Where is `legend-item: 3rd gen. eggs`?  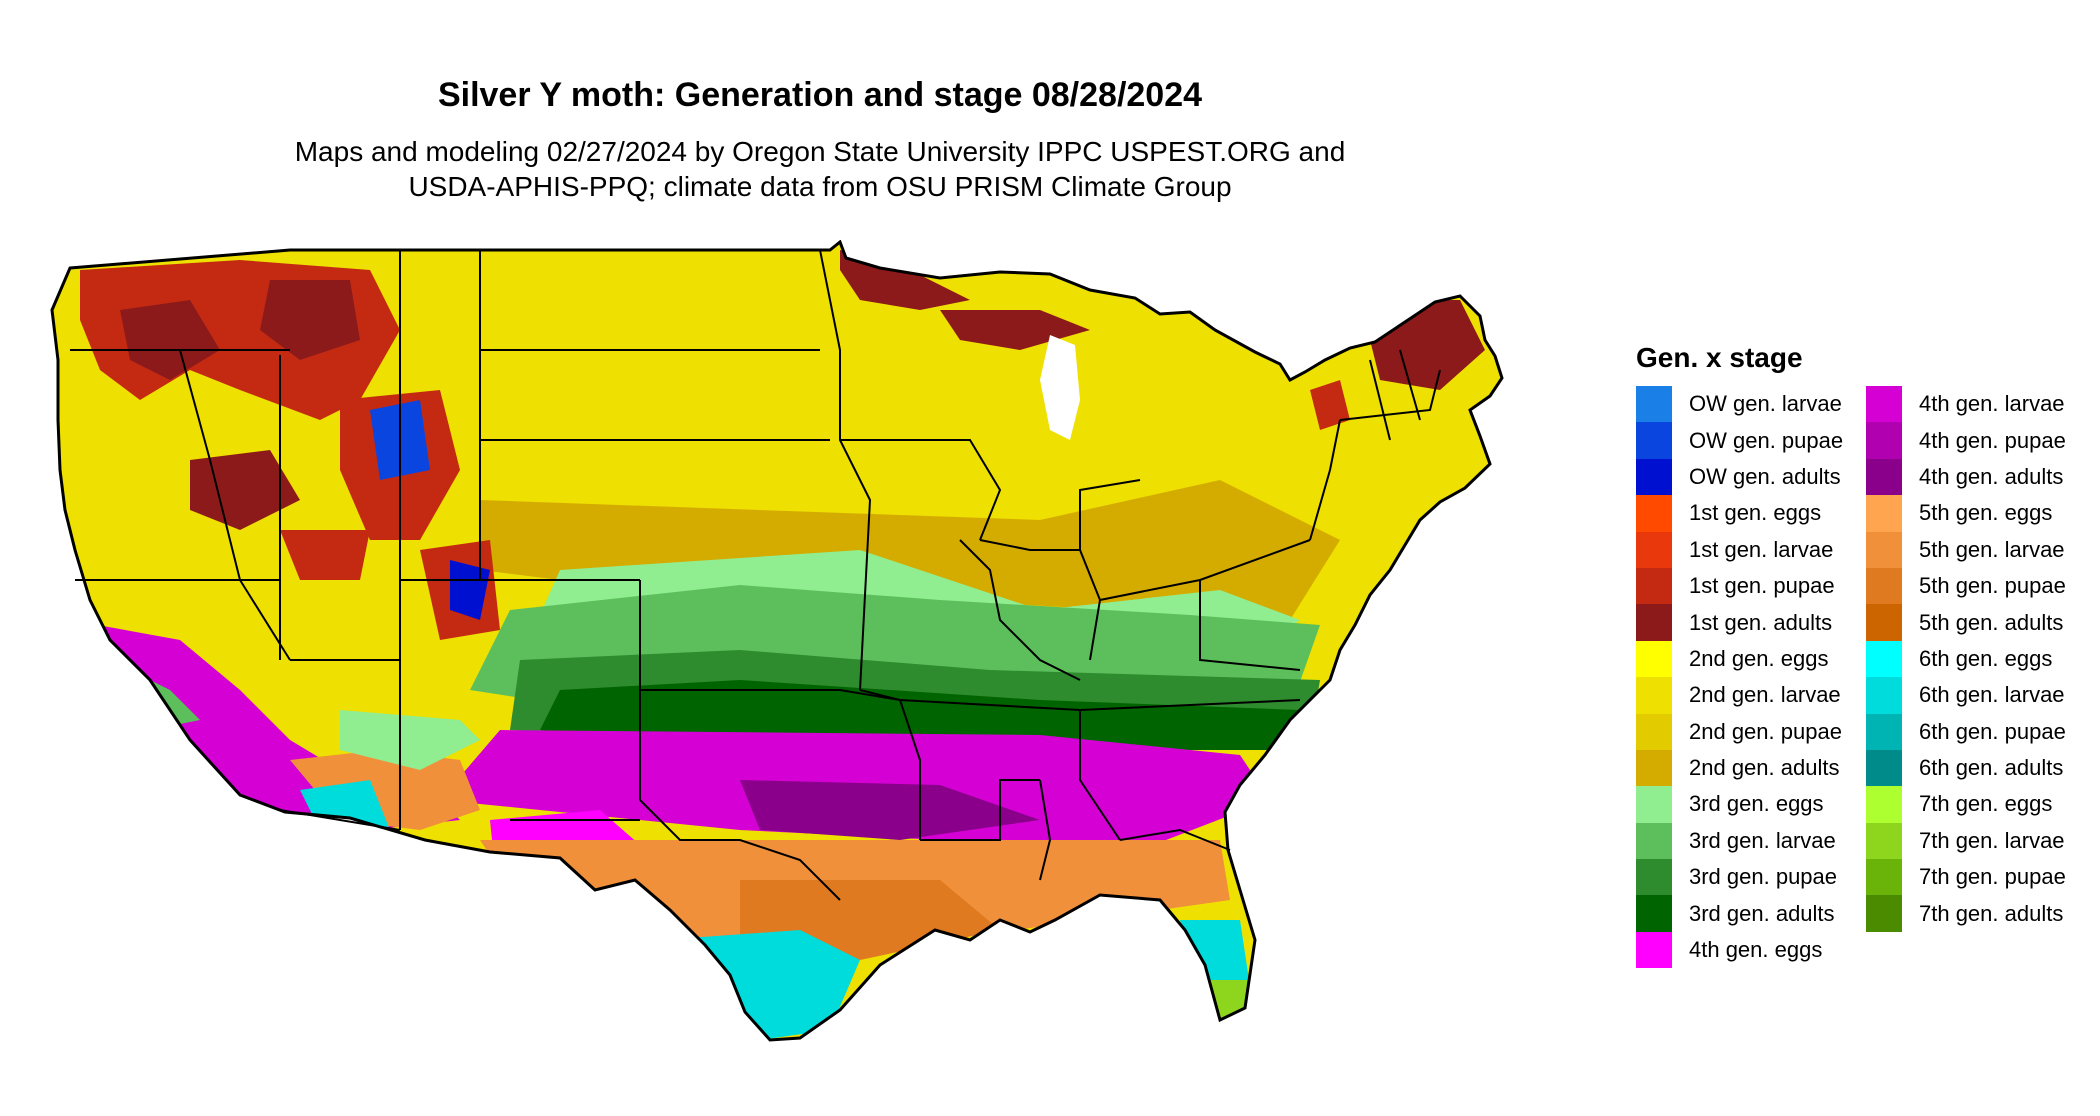
legend-item: 3rd gen. eggs is located at coordinates (1739, 804).